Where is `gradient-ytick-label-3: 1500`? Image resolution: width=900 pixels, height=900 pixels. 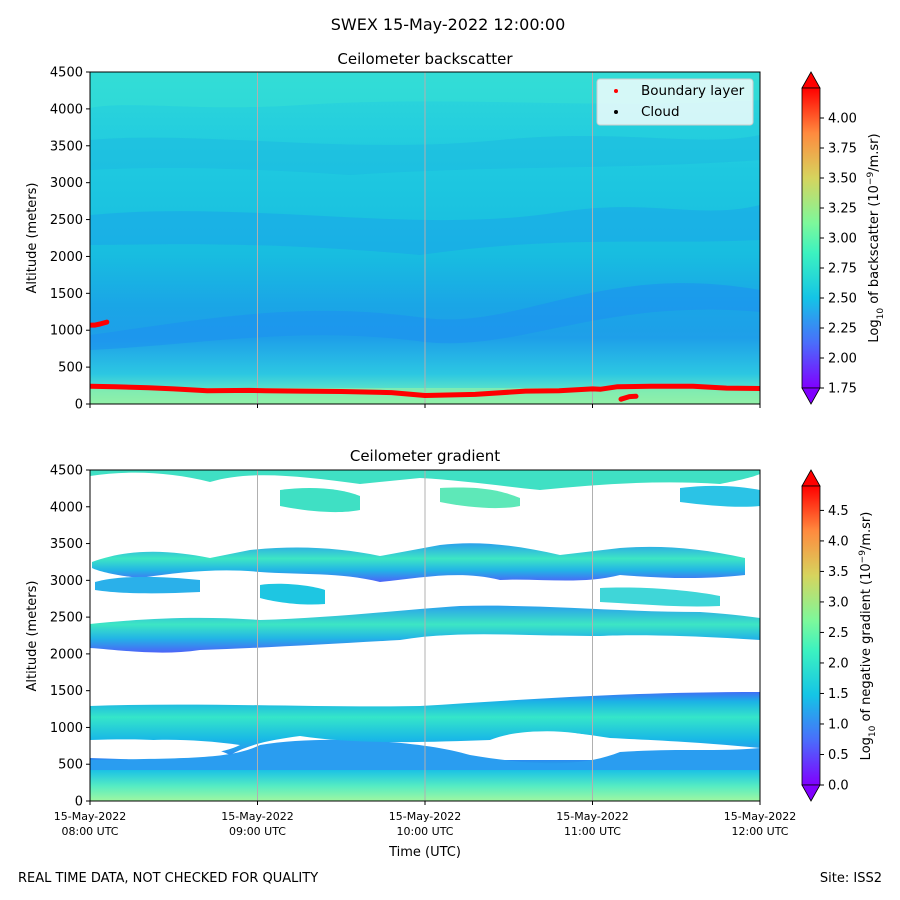 gradient-ytick-label-3: 1500 is located at coordinates (66, 691).